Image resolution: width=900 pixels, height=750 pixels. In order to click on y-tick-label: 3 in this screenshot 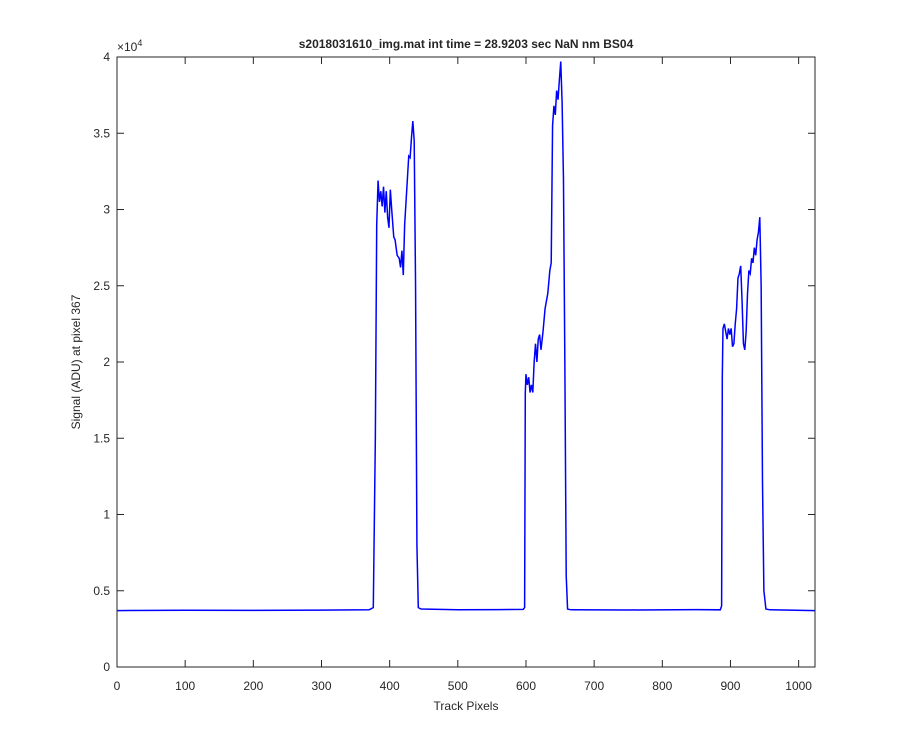, I will do `click(106, 210)`.